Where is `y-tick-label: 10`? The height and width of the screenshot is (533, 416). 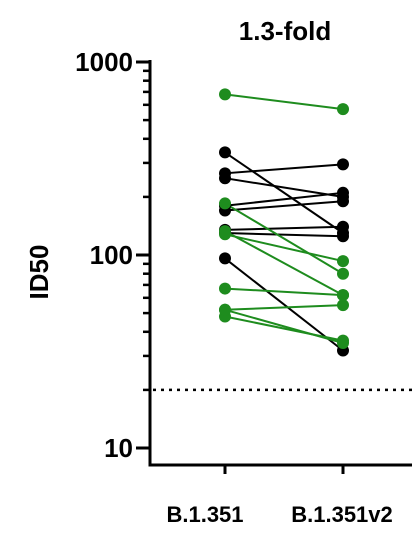
y-tick-label: 10 is located at coordinates (118, 448).